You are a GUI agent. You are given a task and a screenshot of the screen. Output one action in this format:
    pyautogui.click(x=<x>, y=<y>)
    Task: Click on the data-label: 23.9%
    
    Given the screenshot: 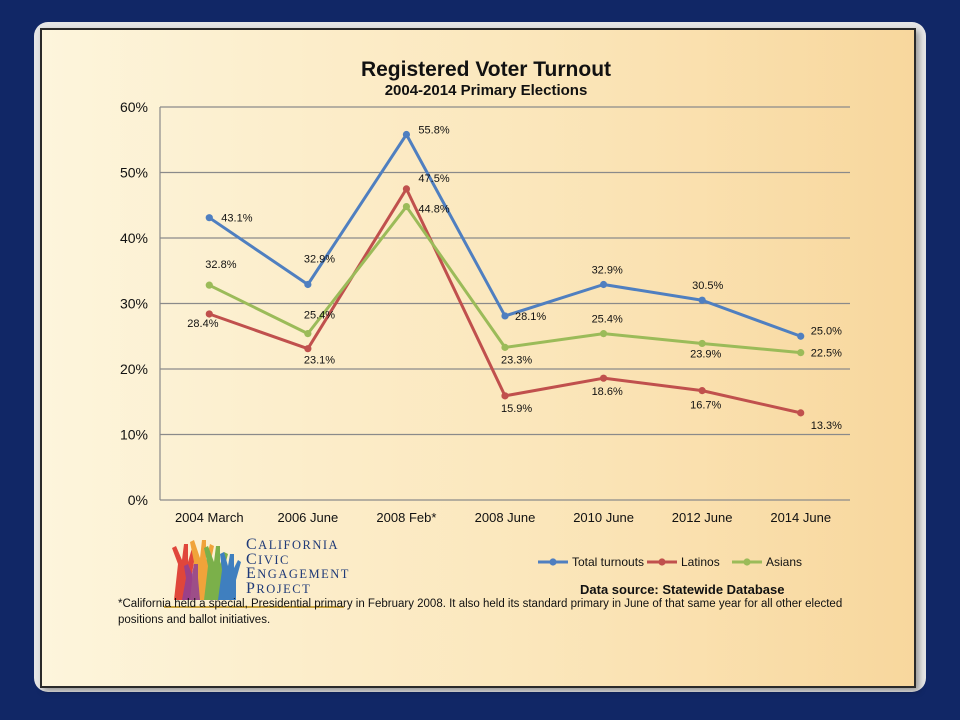 What is the action you would take?
    pyautogui.click(x=705, y=354)
    